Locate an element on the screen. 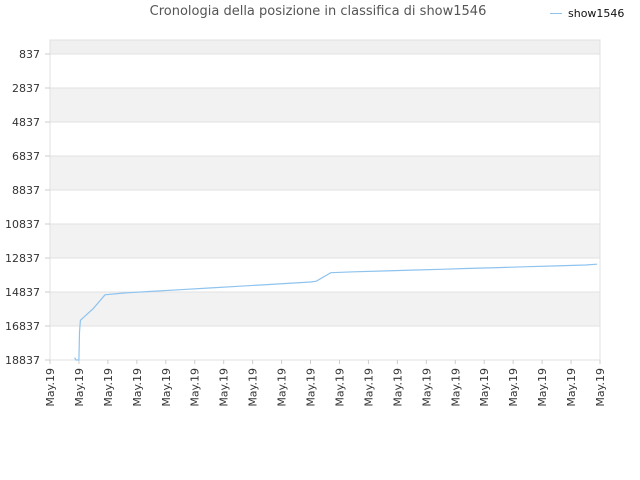  y-tick-label: 2837 is located at coordinates (26, 88).